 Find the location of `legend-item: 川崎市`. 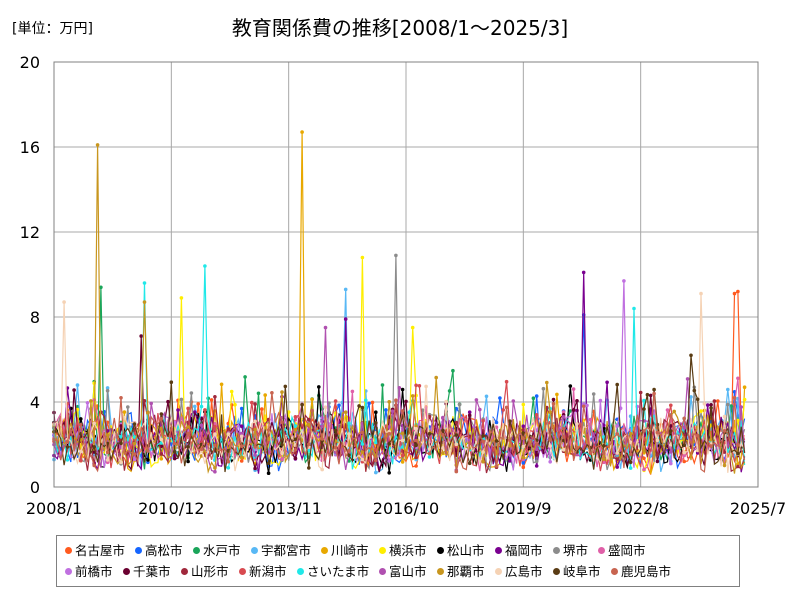

legend-item: 川崎市 is located at coordinates (345, 551).